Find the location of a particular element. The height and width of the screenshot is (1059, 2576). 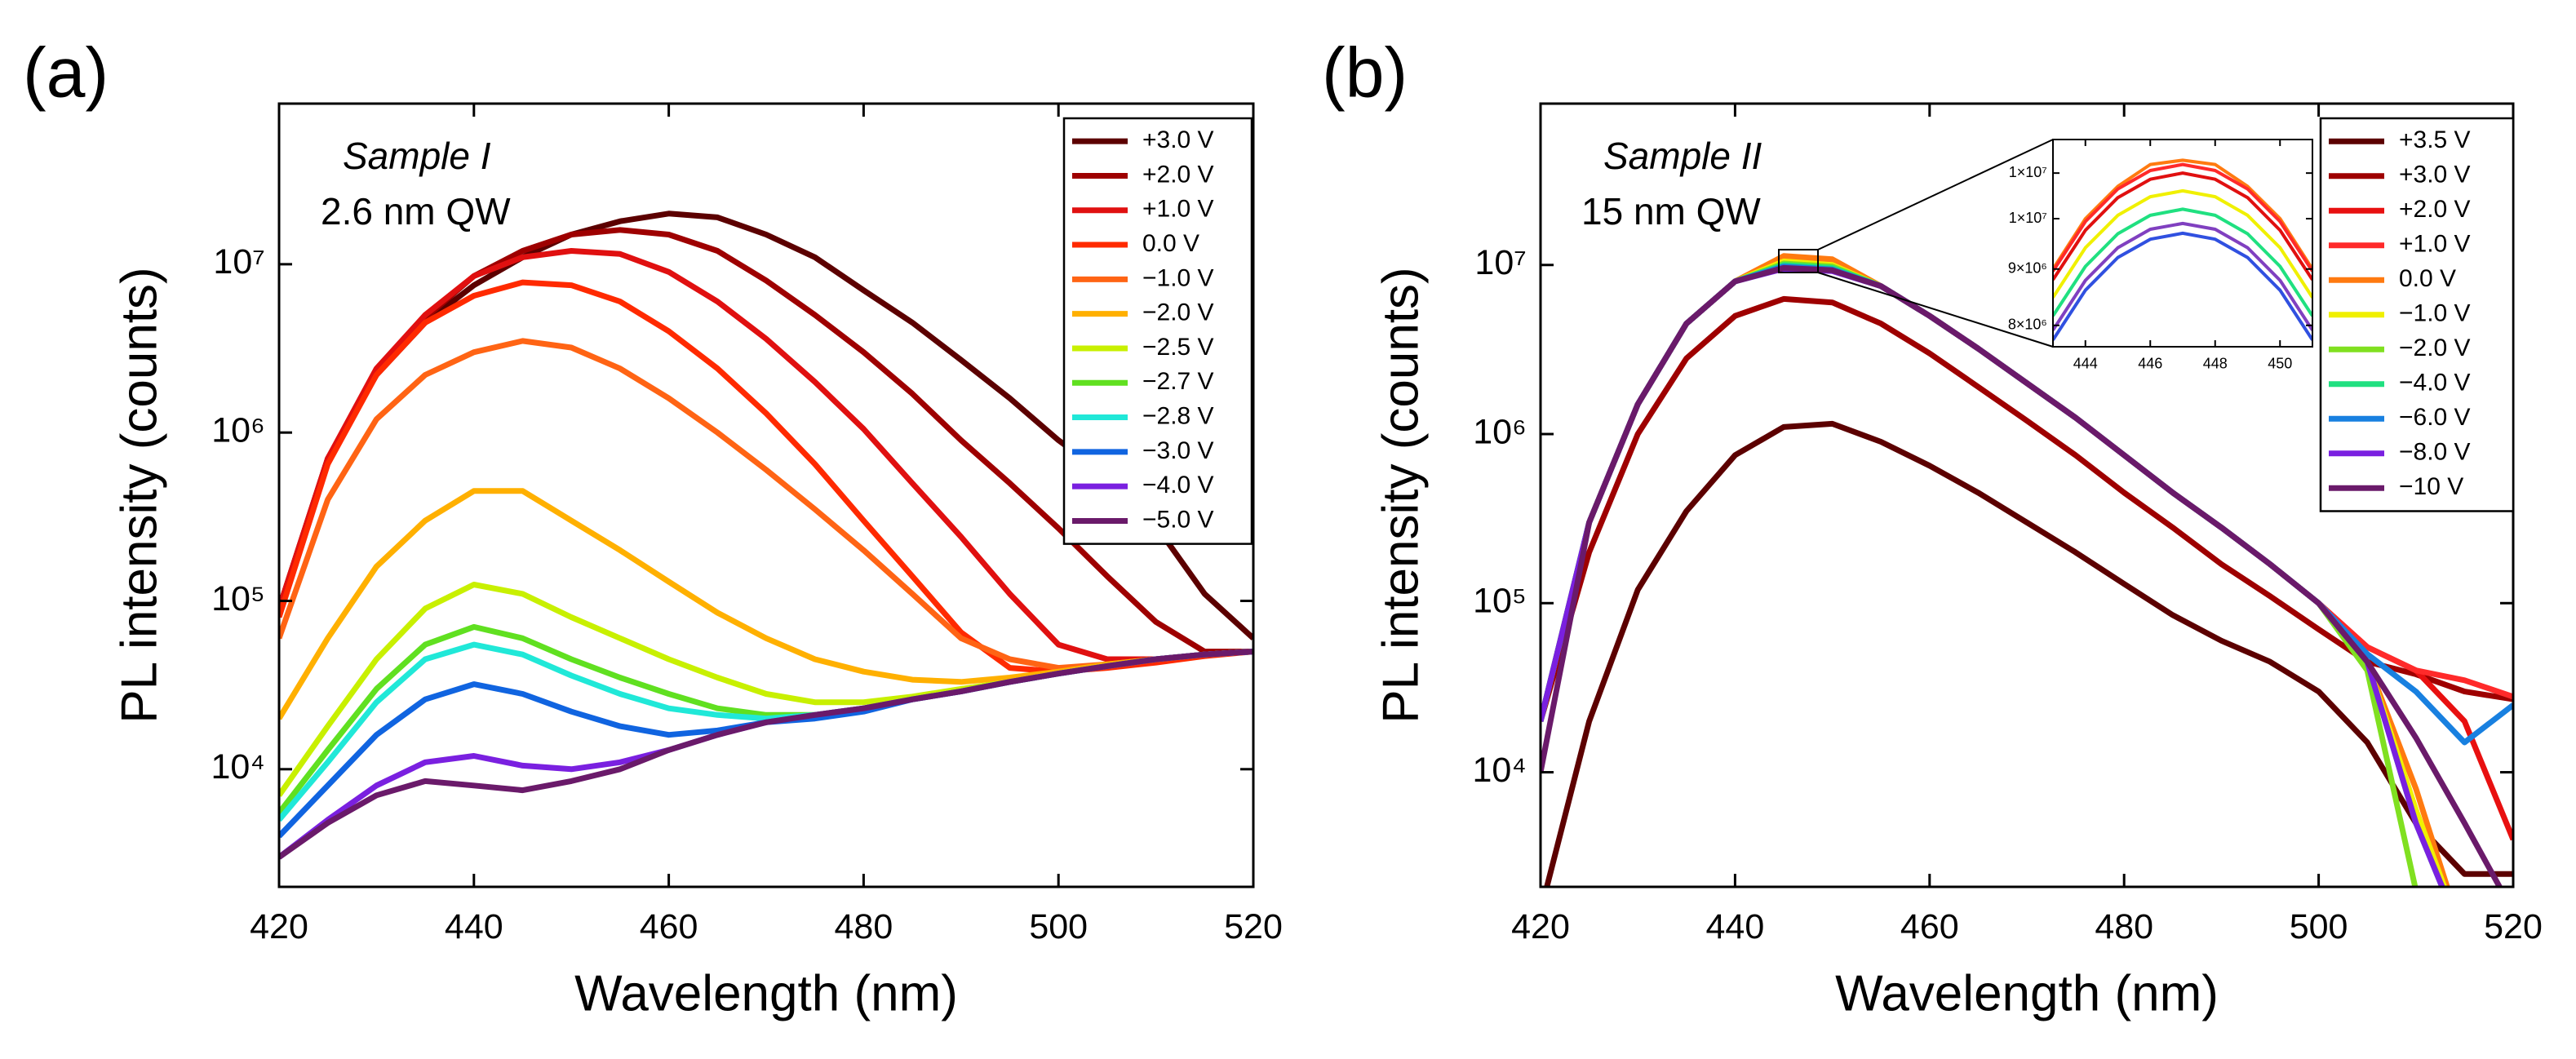

legend-label: −3.0 V is located at coordinates (1178, 450).